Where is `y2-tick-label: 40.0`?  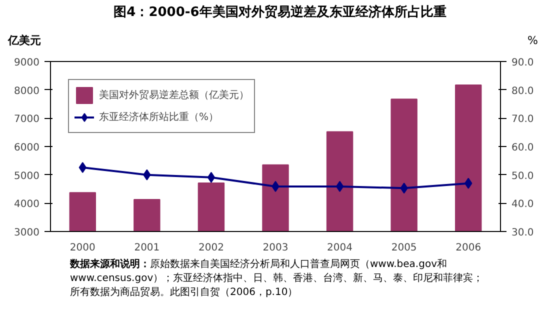
y2-tick-label: 40.0 is located at coordinates (523, 204).